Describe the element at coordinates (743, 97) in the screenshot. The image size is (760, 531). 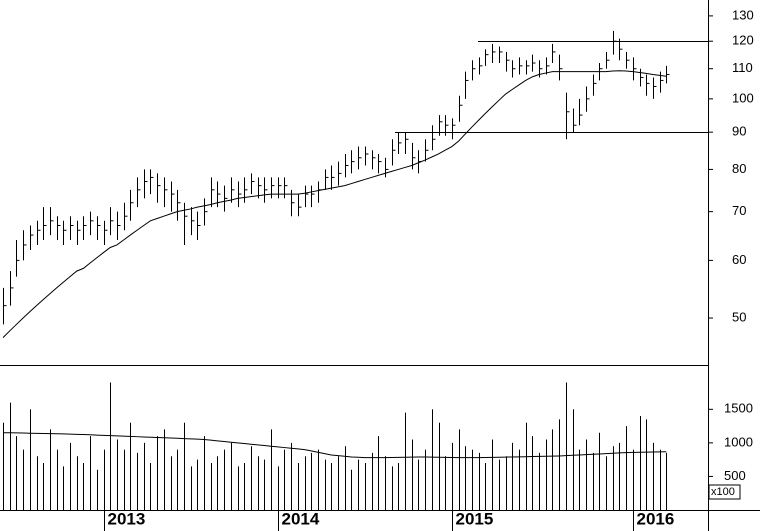
I see `y-tick-label: 100` at that location.